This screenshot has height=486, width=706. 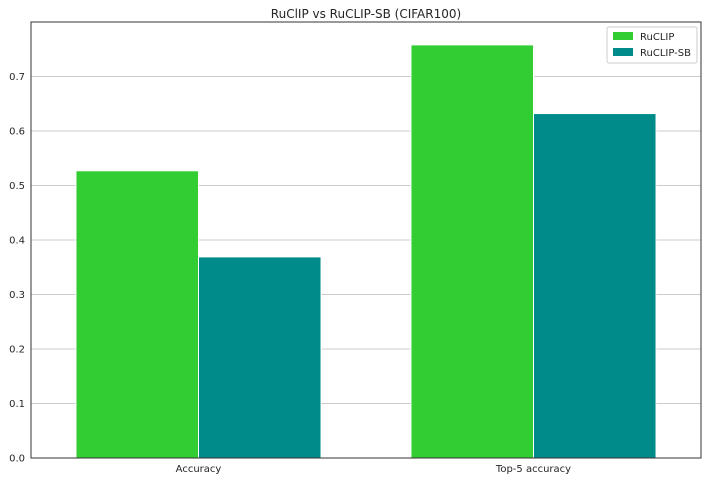 What do you see at coordinates (137, 314) in the screenshot?
I see `bar-ruclip-accuracy` at bounding box center [137, 314].